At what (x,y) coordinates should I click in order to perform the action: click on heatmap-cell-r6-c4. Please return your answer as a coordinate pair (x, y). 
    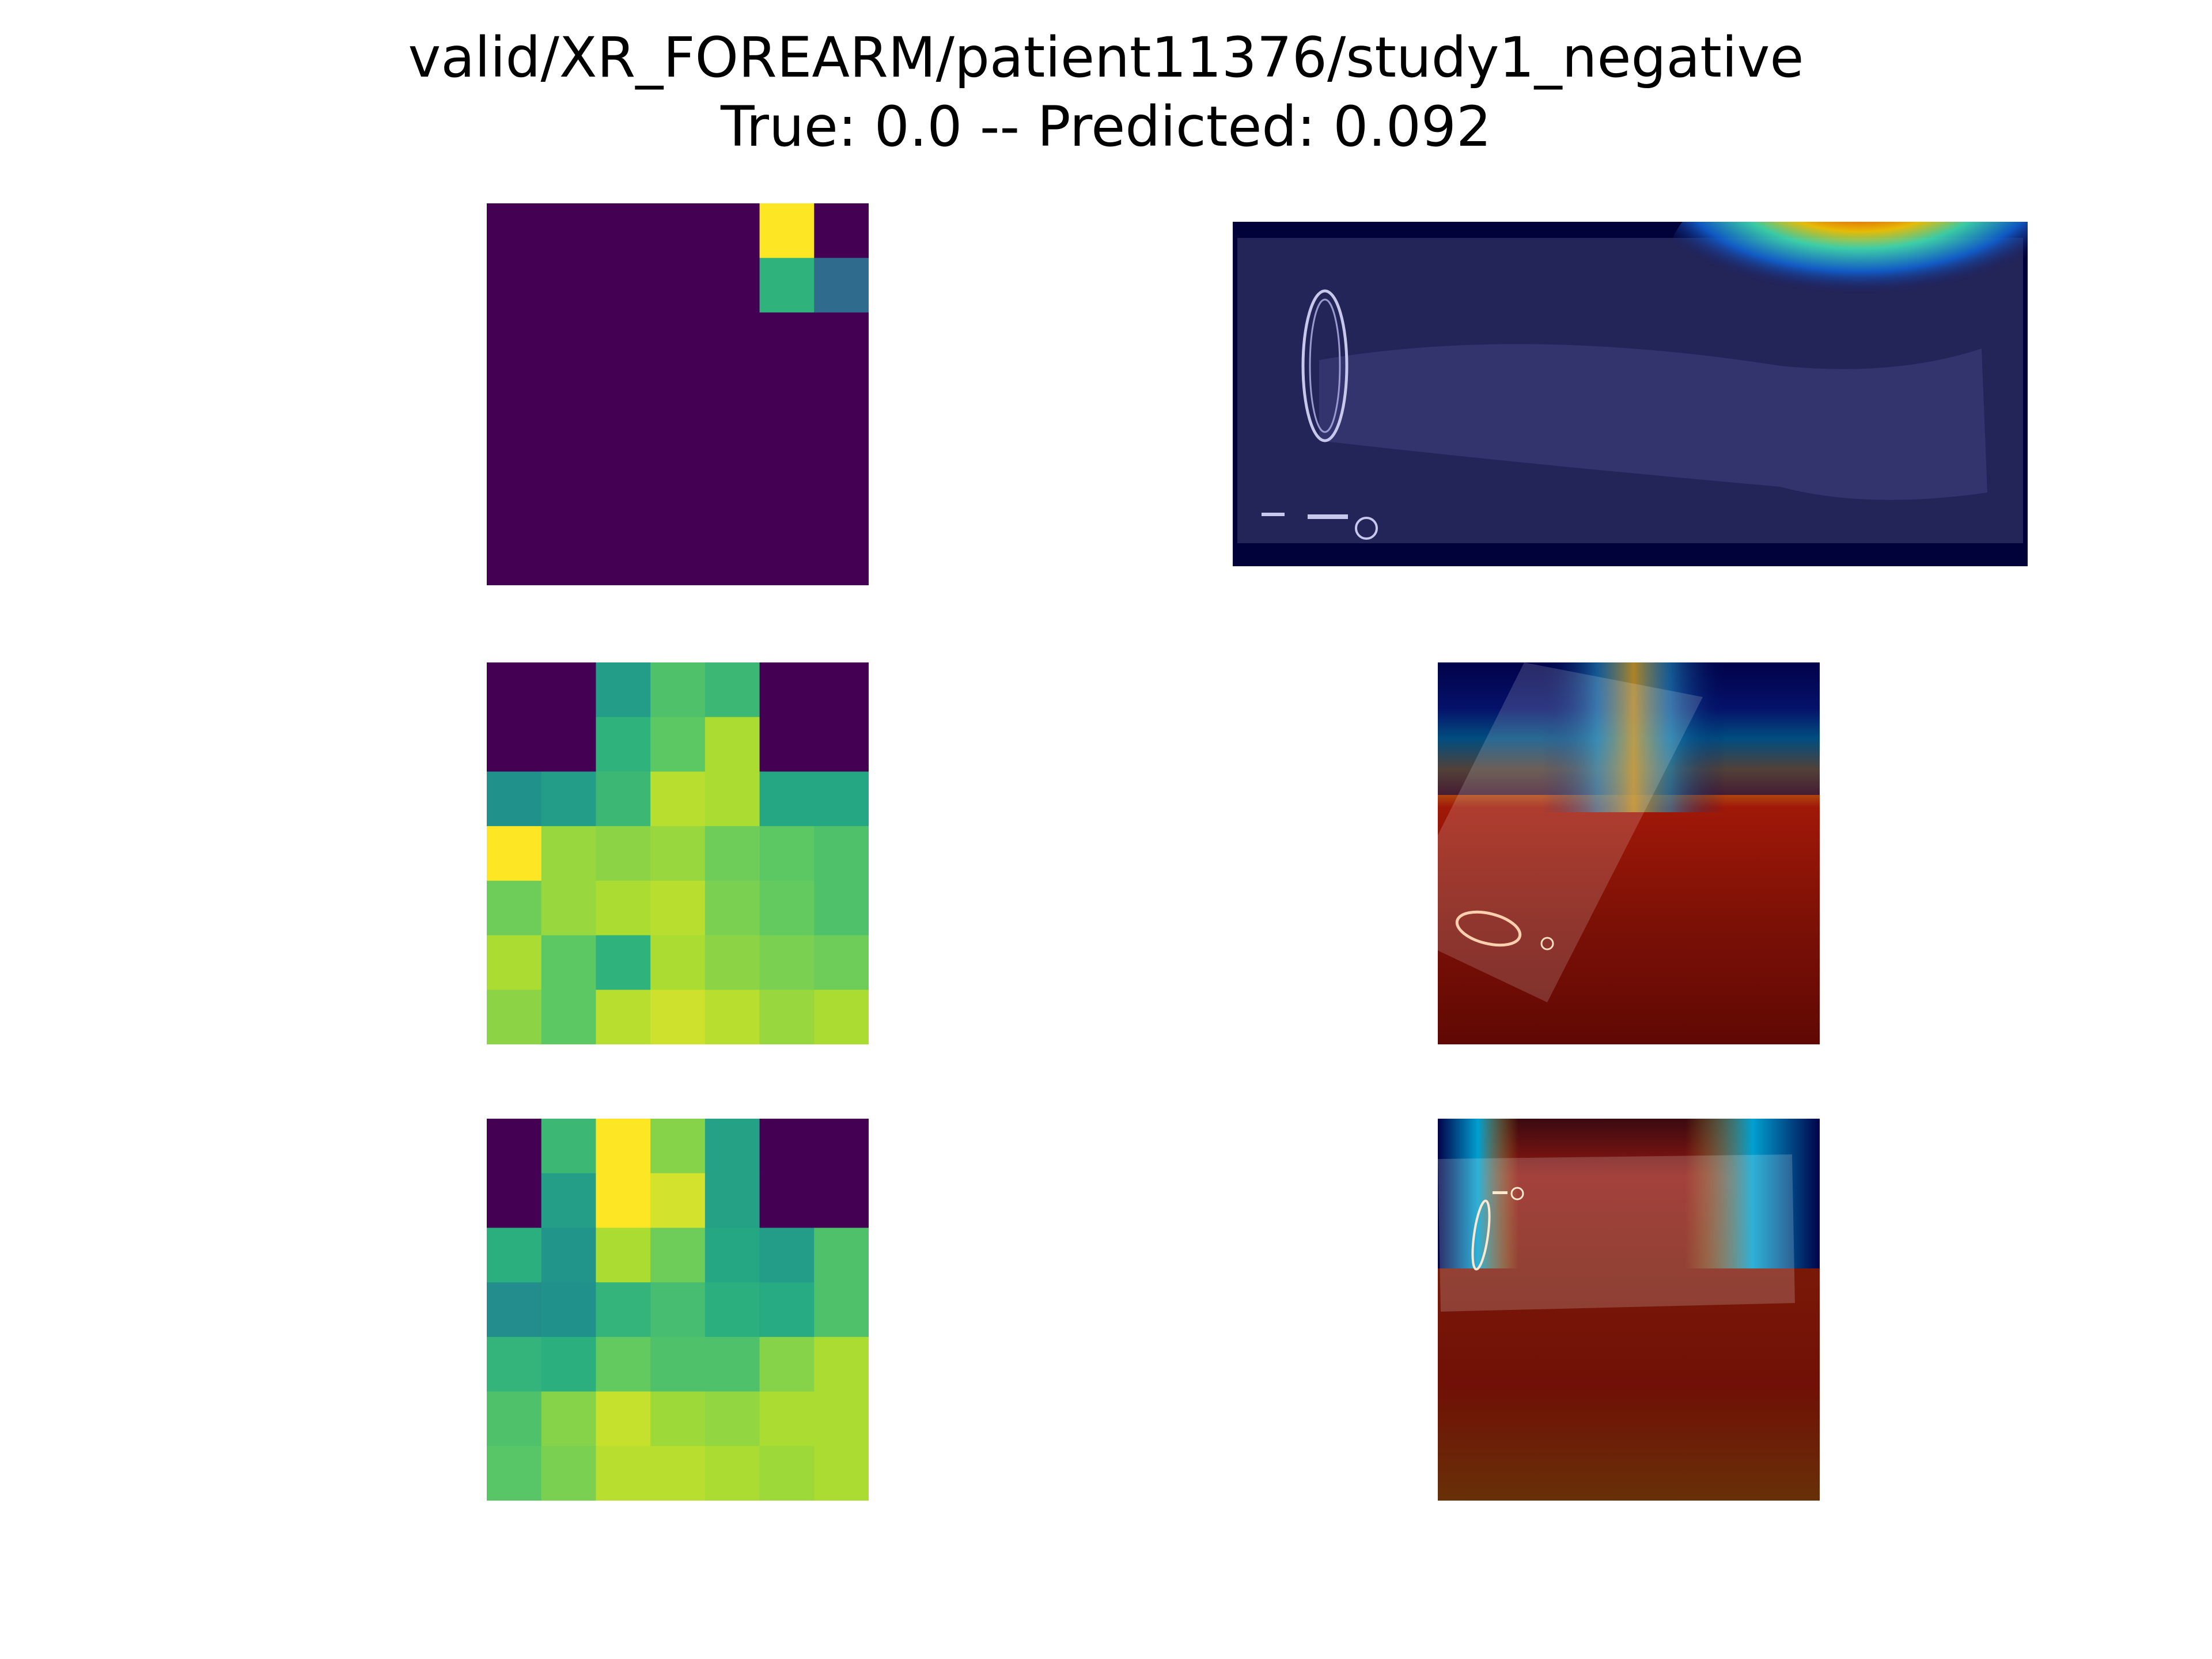
    Looking at the image, I should click on (732, 558).